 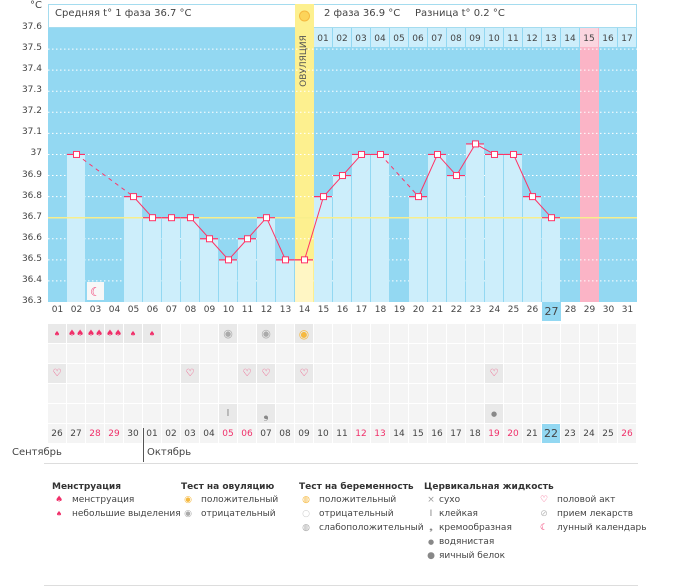 I want to click on calendar-date: 22, so click(x=551, y=433).